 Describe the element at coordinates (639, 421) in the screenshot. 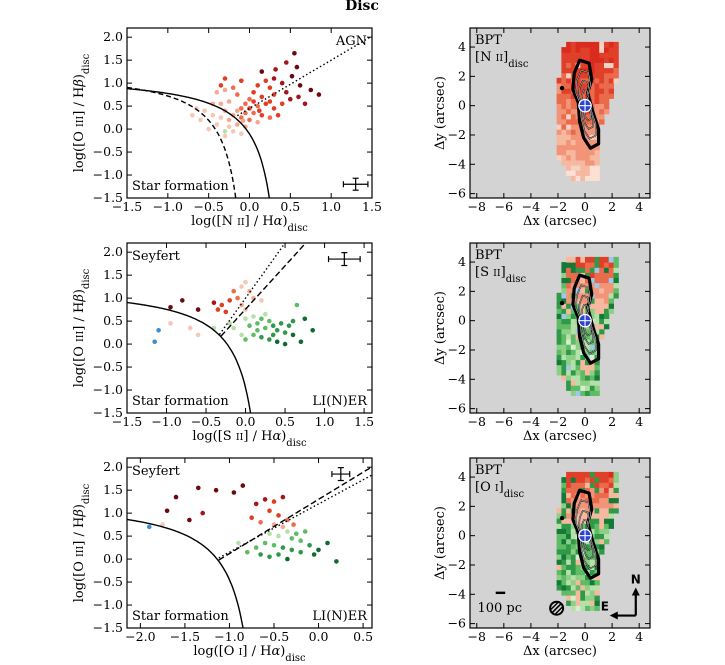

I see `x-tick-label: 4` at that location.